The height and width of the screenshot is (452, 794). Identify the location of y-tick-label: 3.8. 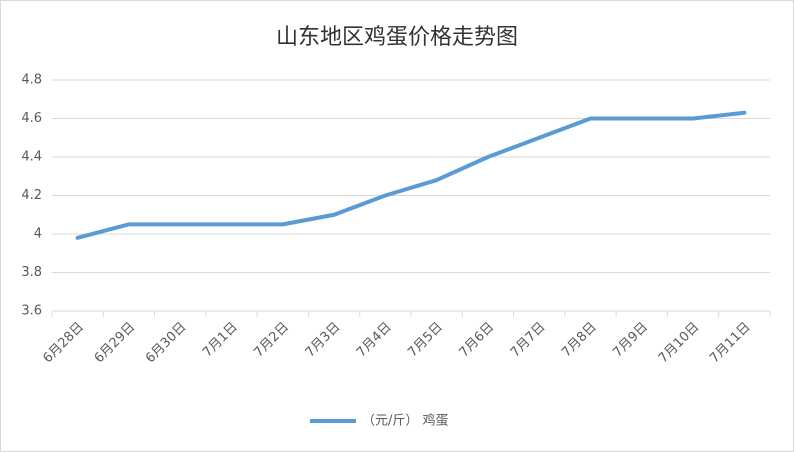
(31, 272).